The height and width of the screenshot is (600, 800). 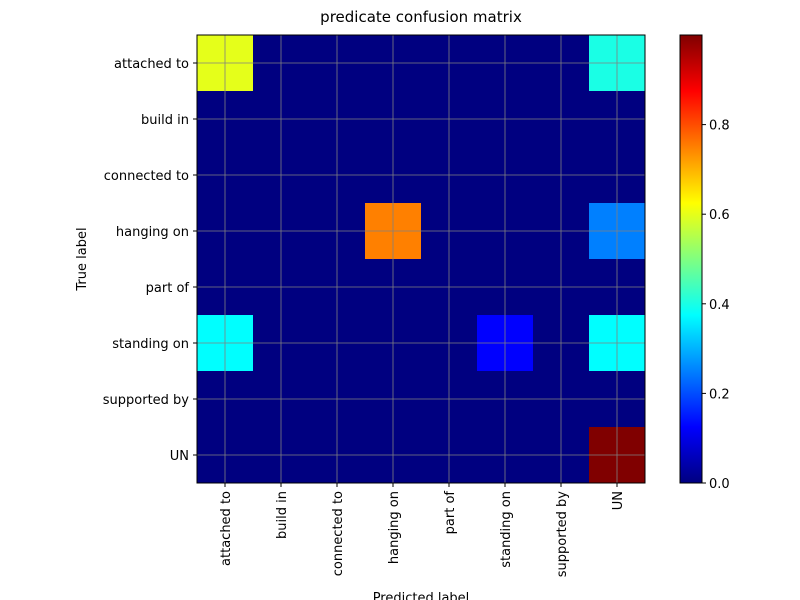 What do you see at coordinates (146, 400) in the screenshot?
I see `y-tick-label: supported by` at bounding box center [146, 400].